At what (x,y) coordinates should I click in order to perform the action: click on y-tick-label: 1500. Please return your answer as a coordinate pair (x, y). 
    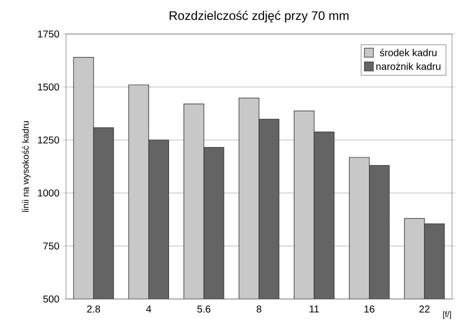
    Looking at the image, I should click on (49, 87).